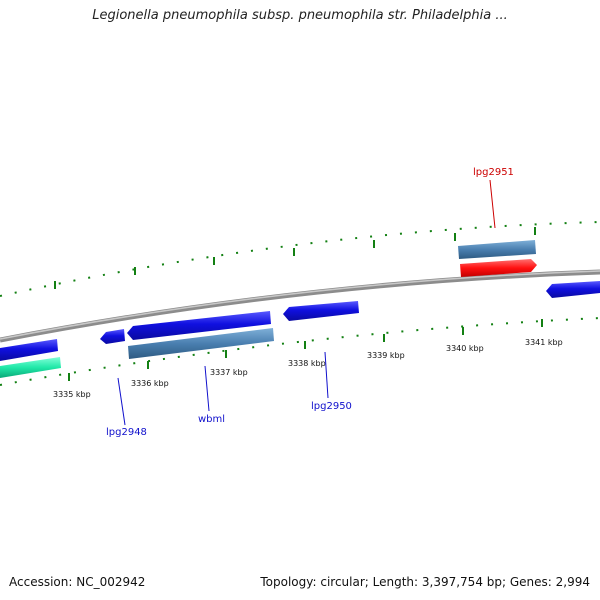 The width and height of the screenshot is (600, 600). I want to click on gene-feature-right-blue, so click(573, 289).